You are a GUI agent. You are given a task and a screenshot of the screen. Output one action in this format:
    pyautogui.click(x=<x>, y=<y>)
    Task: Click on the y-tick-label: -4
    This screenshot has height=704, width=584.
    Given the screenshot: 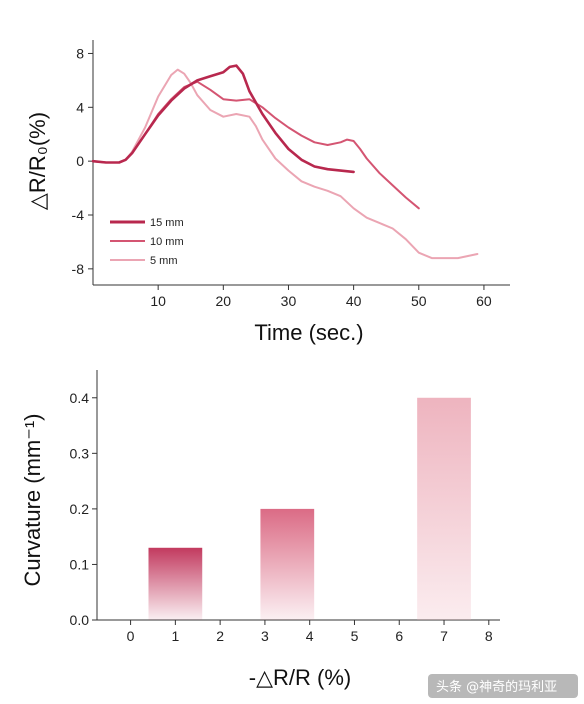 What is the action you would take?
    pyautogui.click(x=78, y=215)
    